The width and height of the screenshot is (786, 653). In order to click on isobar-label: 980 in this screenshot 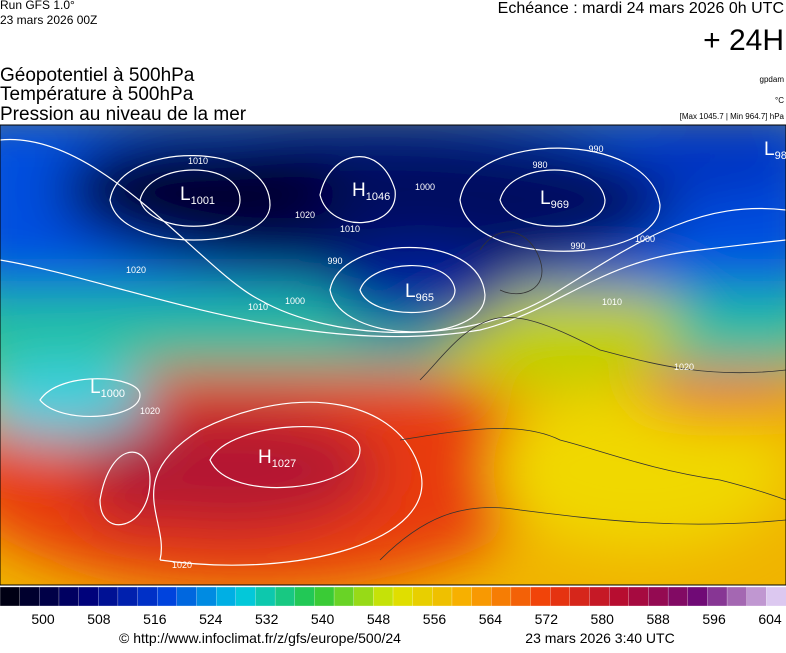, I will do `click(539, 165)`.